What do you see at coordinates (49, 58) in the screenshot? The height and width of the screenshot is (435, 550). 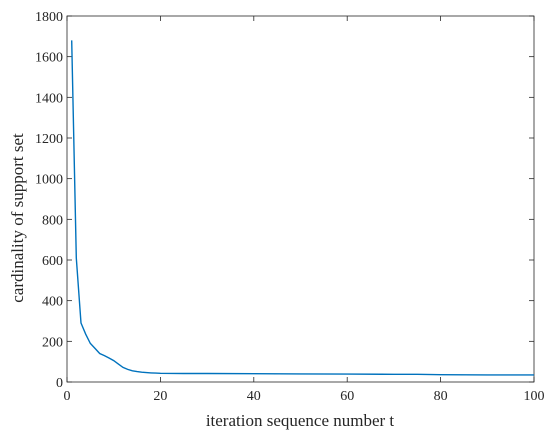 I see `y-tick-label: 1600` at bounding box center [49, 58].